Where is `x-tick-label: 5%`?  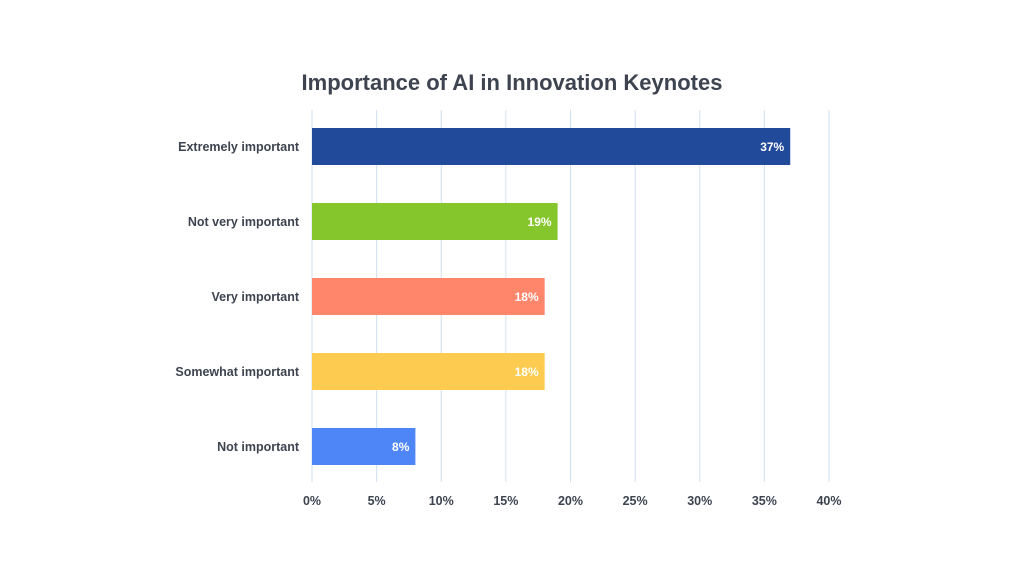 x-tick-label: 5% is located at coordinates (377, 501).